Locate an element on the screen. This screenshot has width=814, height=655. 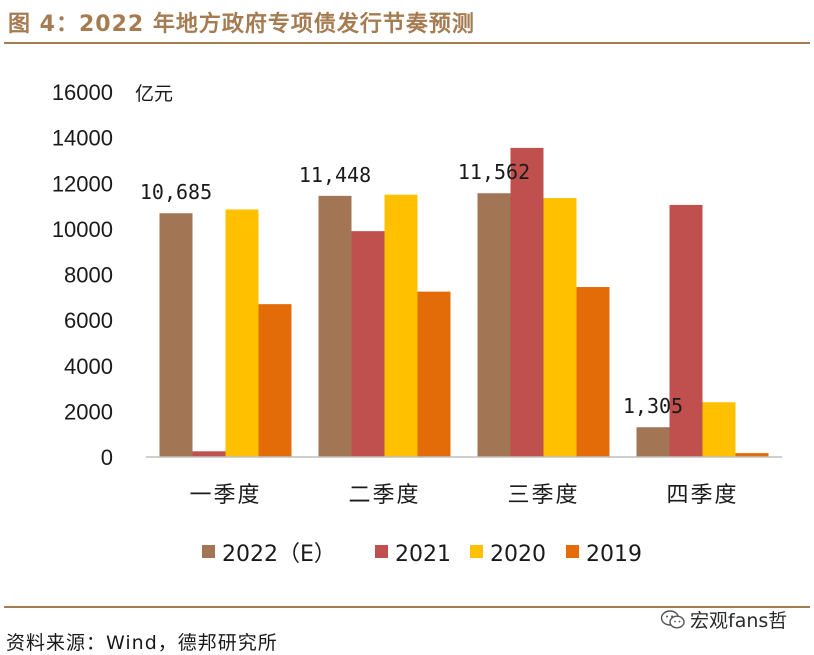
header-divider is located at coordinates (407, 43).